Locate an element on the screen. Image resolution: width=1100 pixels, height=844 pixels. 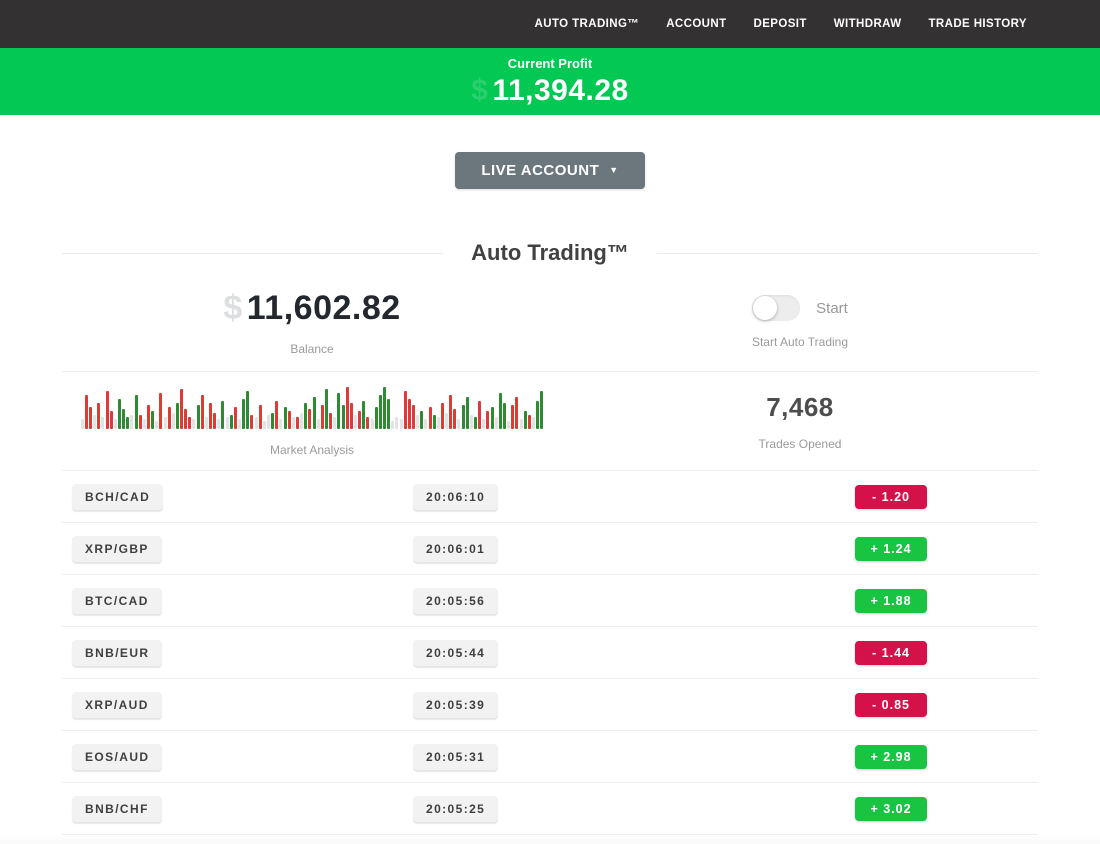
balance-stat: $11,602.82 Balance is located at coordinates (312, 322).